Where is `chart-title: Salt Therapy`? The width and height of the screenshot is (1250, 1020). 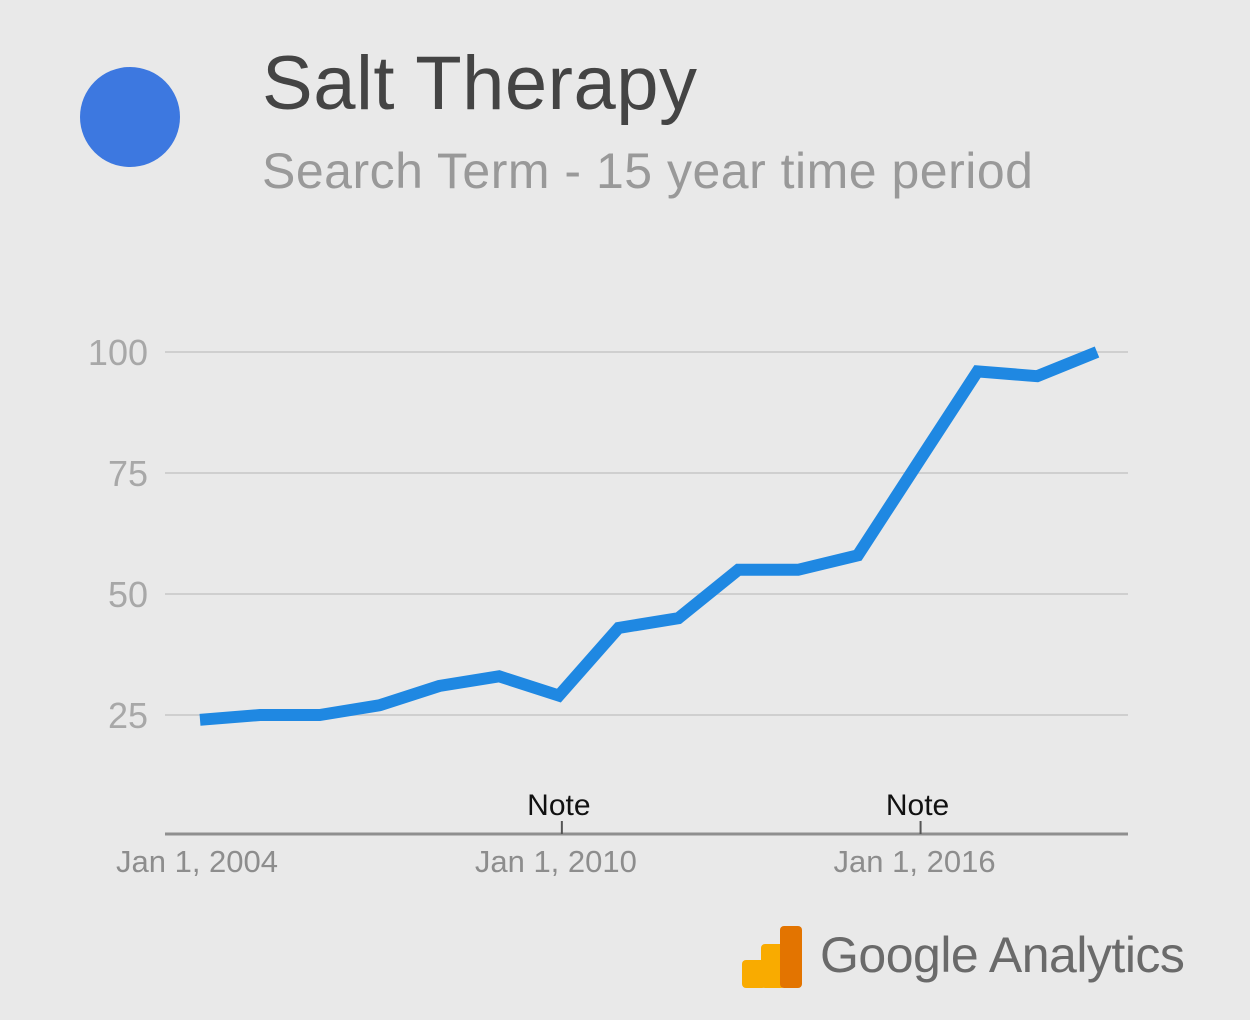
chart-title: Salt Therapy is located at coordinates (480, 83).